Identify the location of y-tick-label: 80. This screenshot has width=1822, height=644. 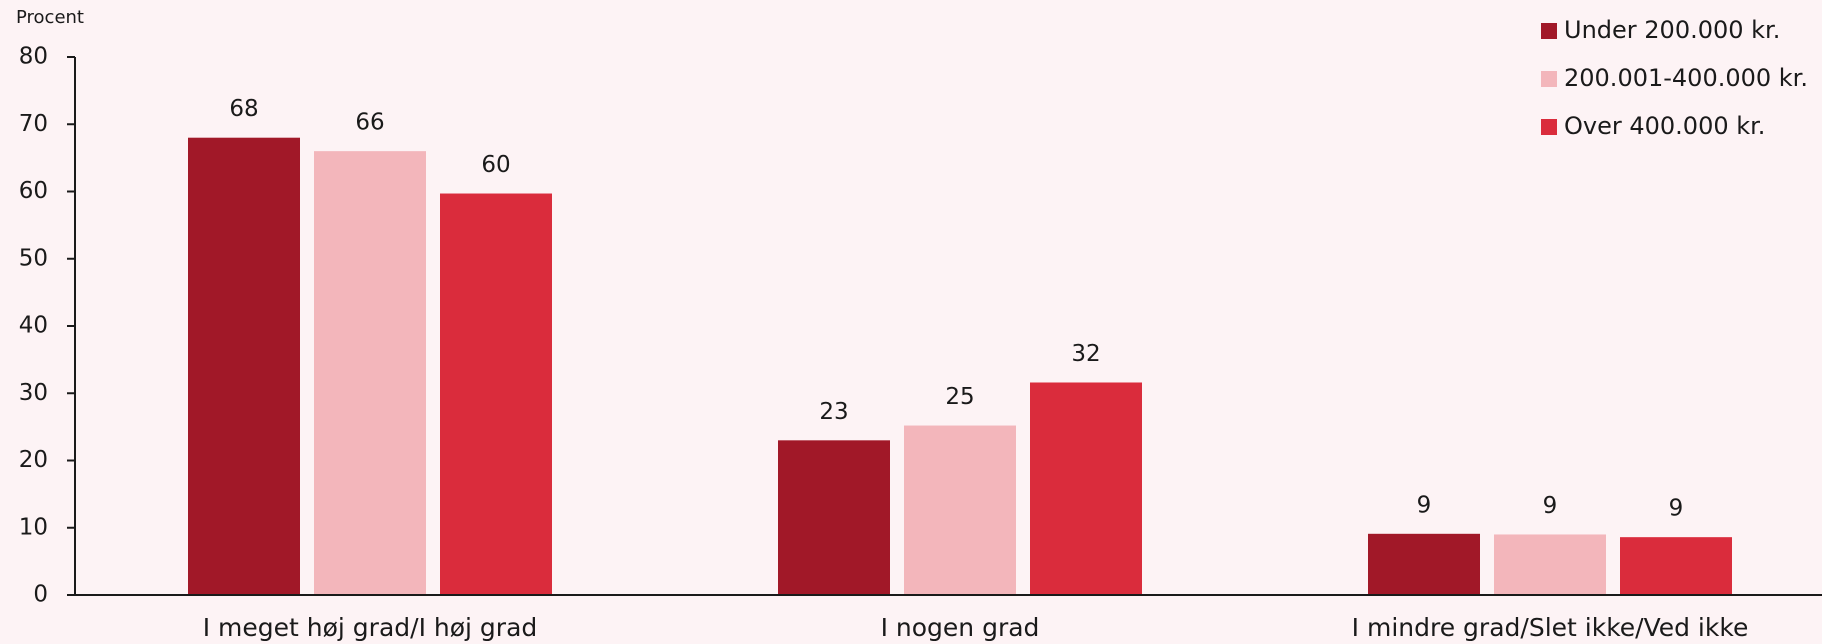
(33, 57).